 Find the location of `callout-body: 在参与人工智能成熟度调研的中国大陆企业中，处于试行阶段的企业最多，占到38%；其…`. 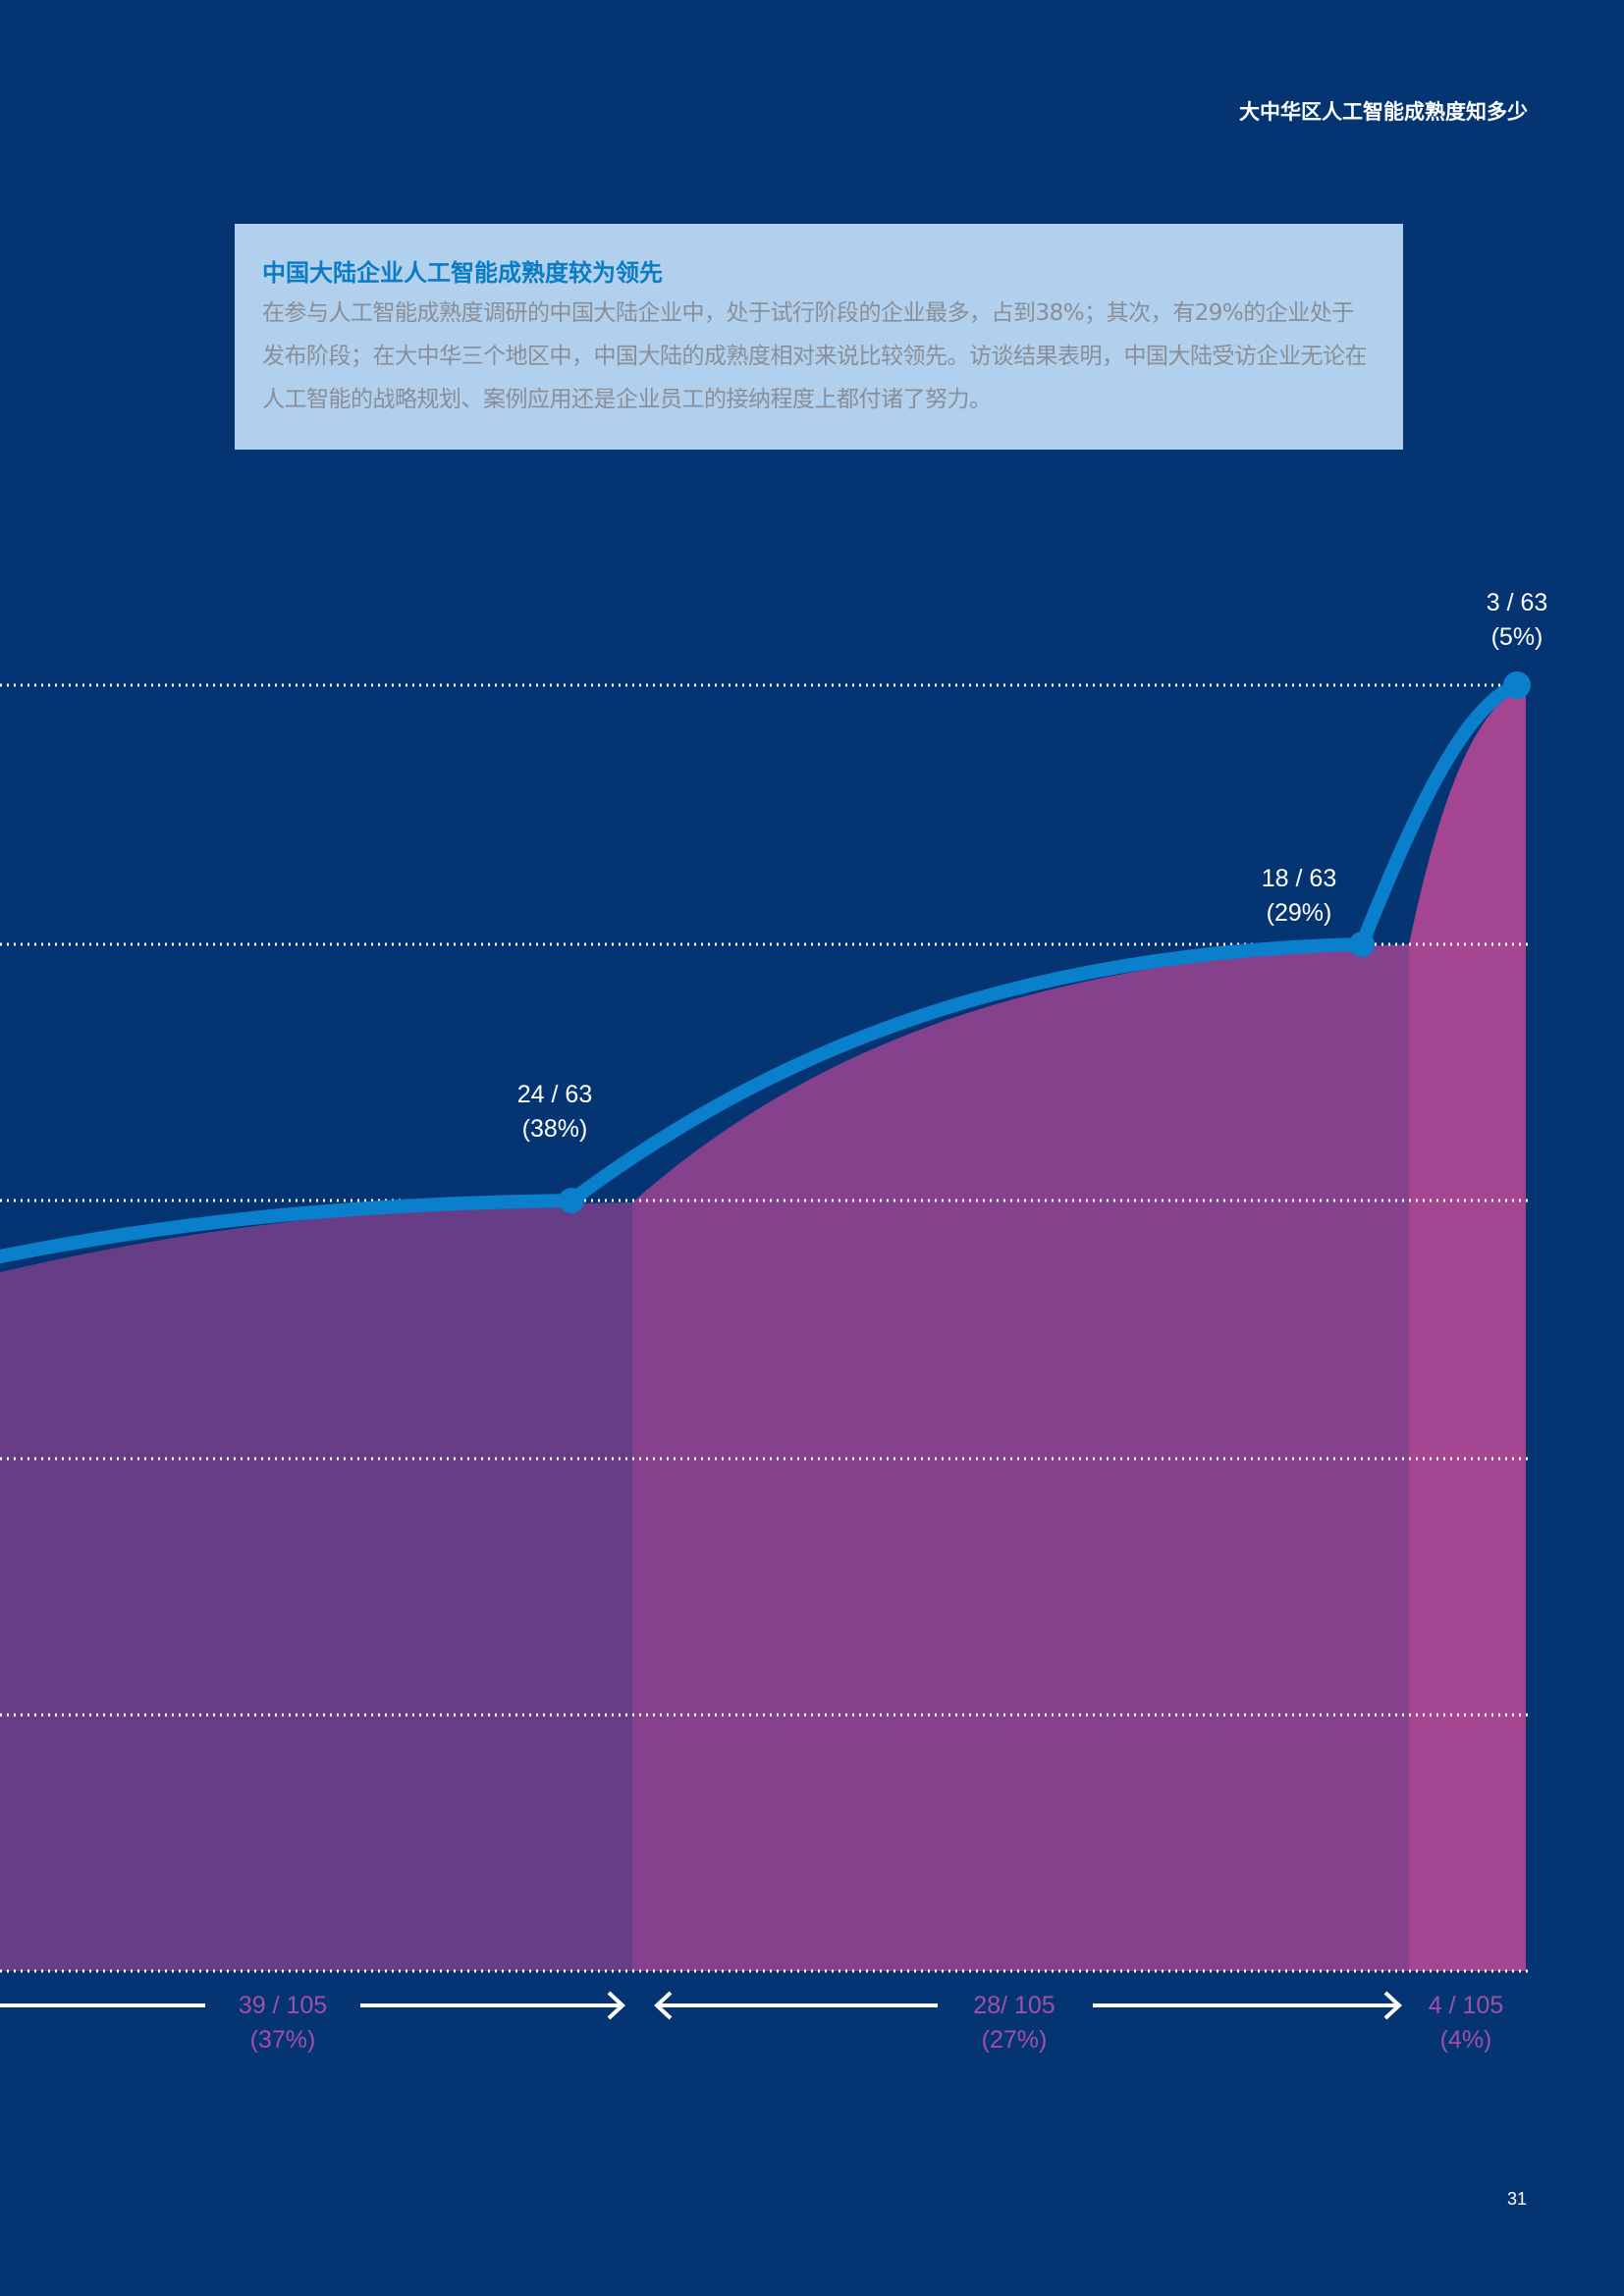

callout-body: 在参与人工智能成熟度调研的中国大陆企业中，处于试行阶段的企业最多，占到38%；其… is located at coordinates (815, 356).